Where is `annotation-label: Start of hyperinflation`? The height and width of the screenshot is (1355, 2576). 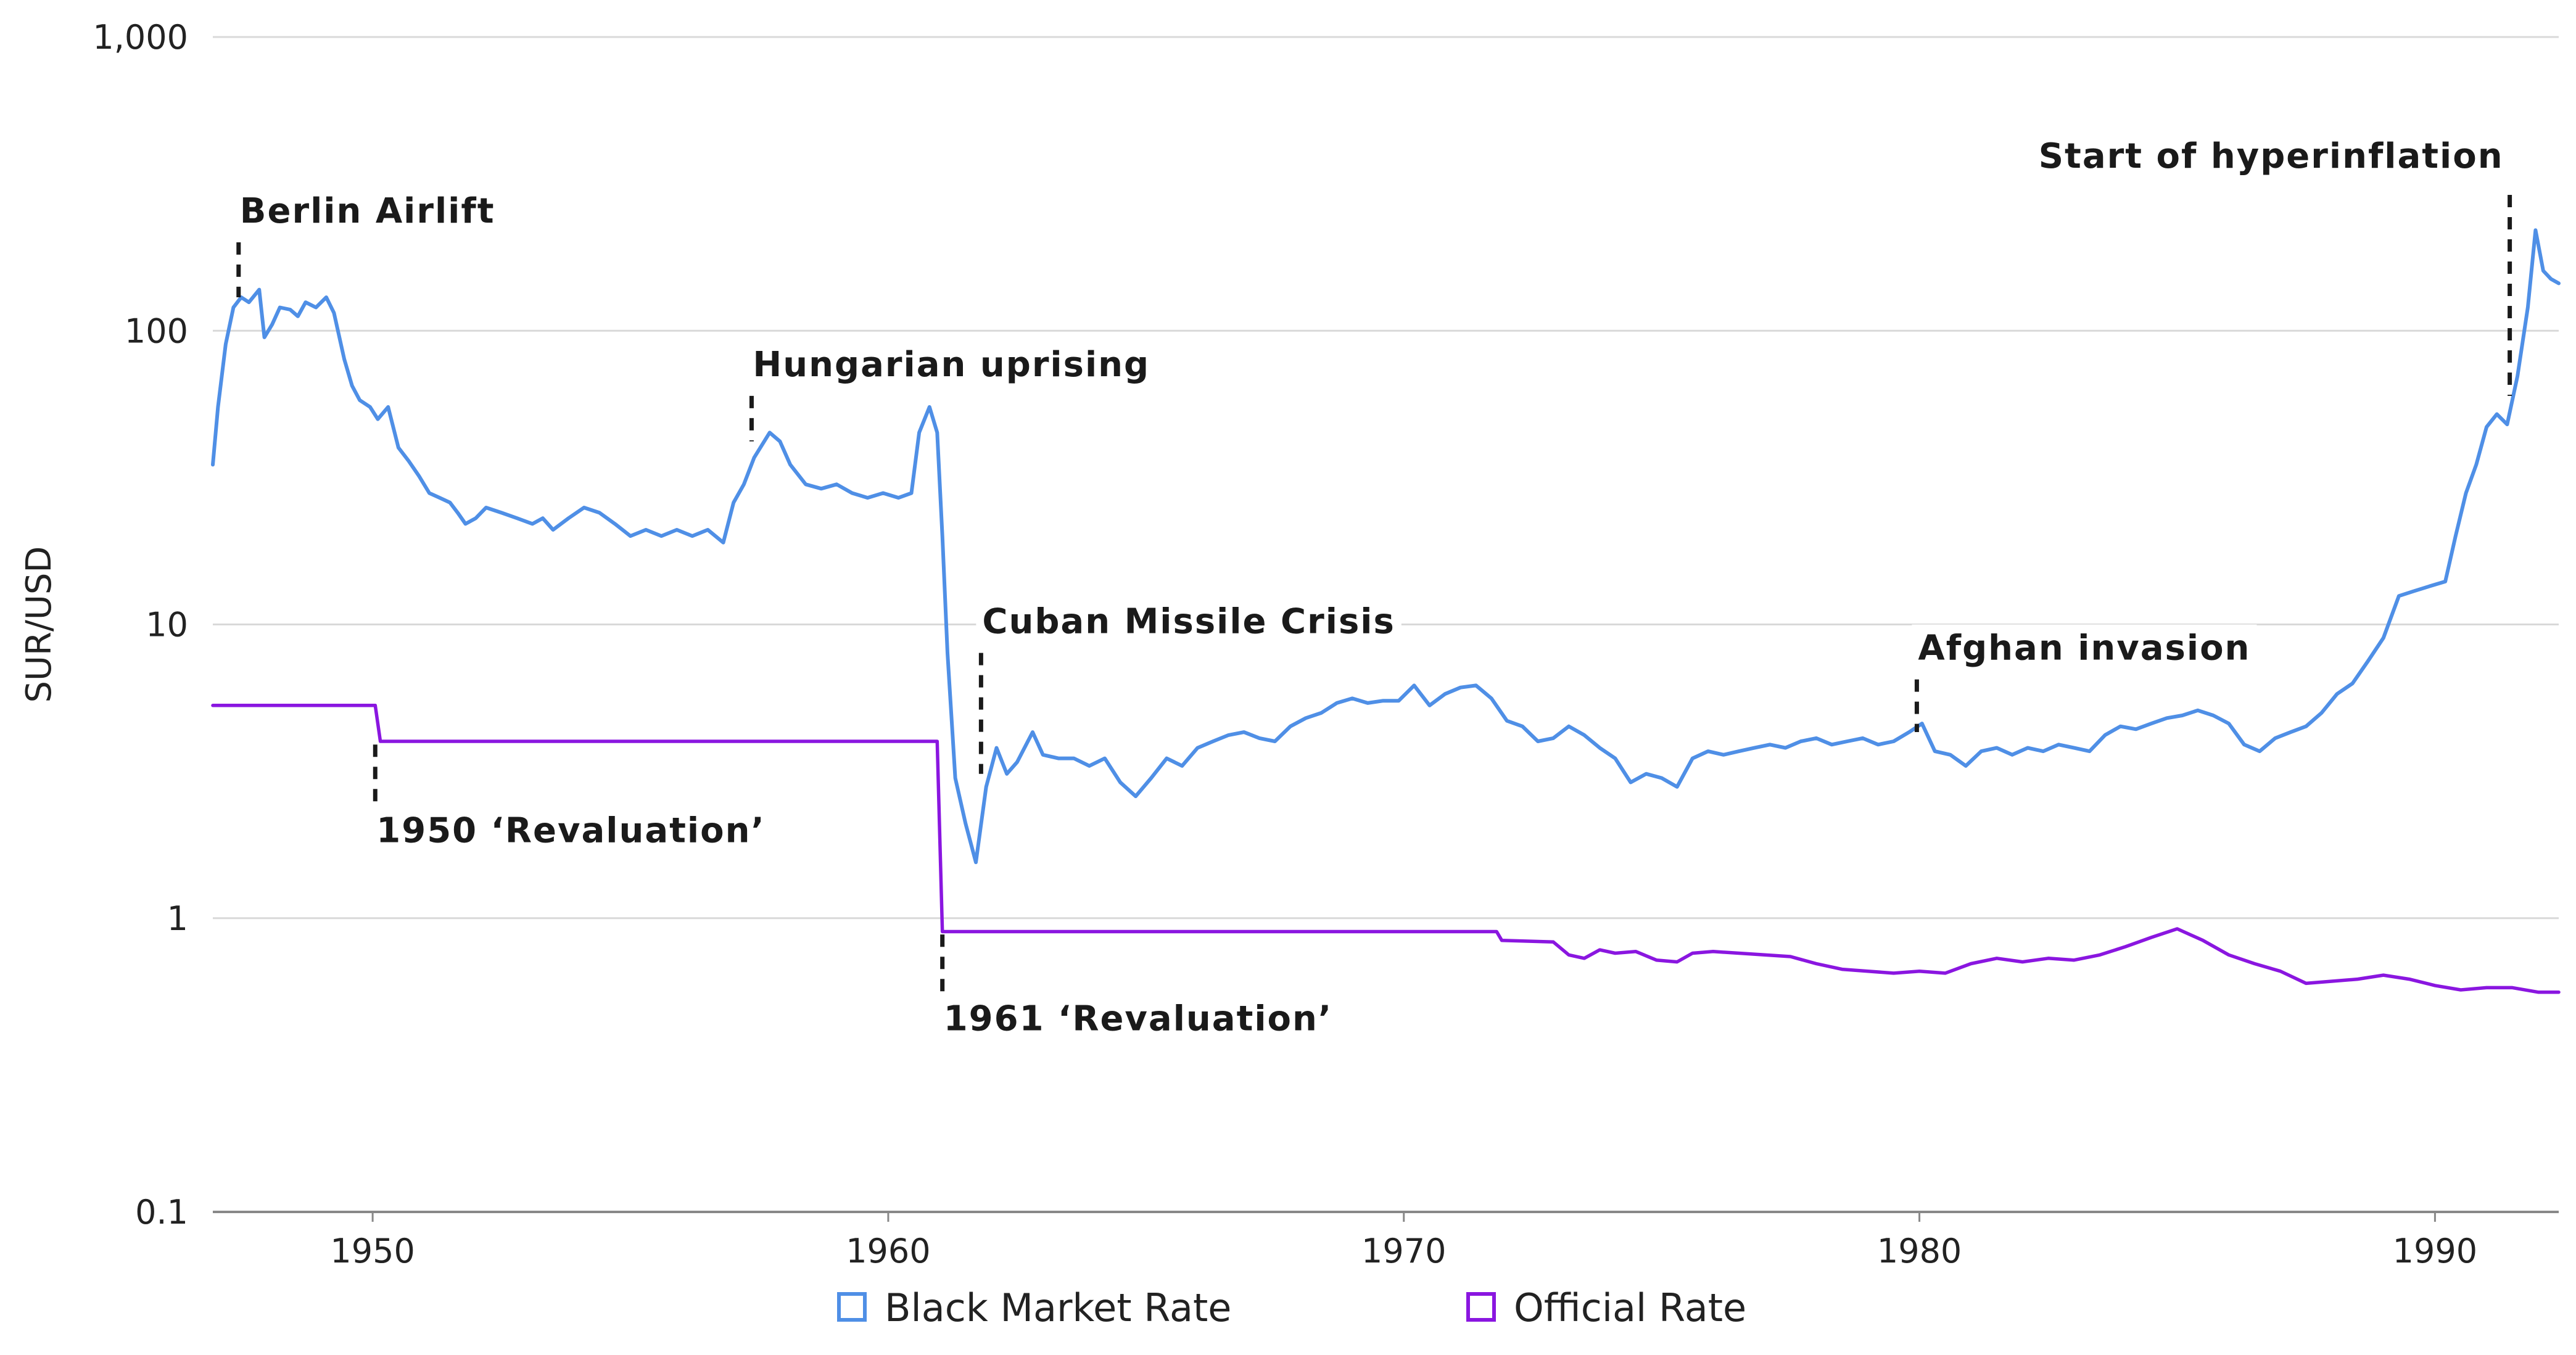
annotation-label: Start of hyperinflation is located at coordinates (2271, 156).